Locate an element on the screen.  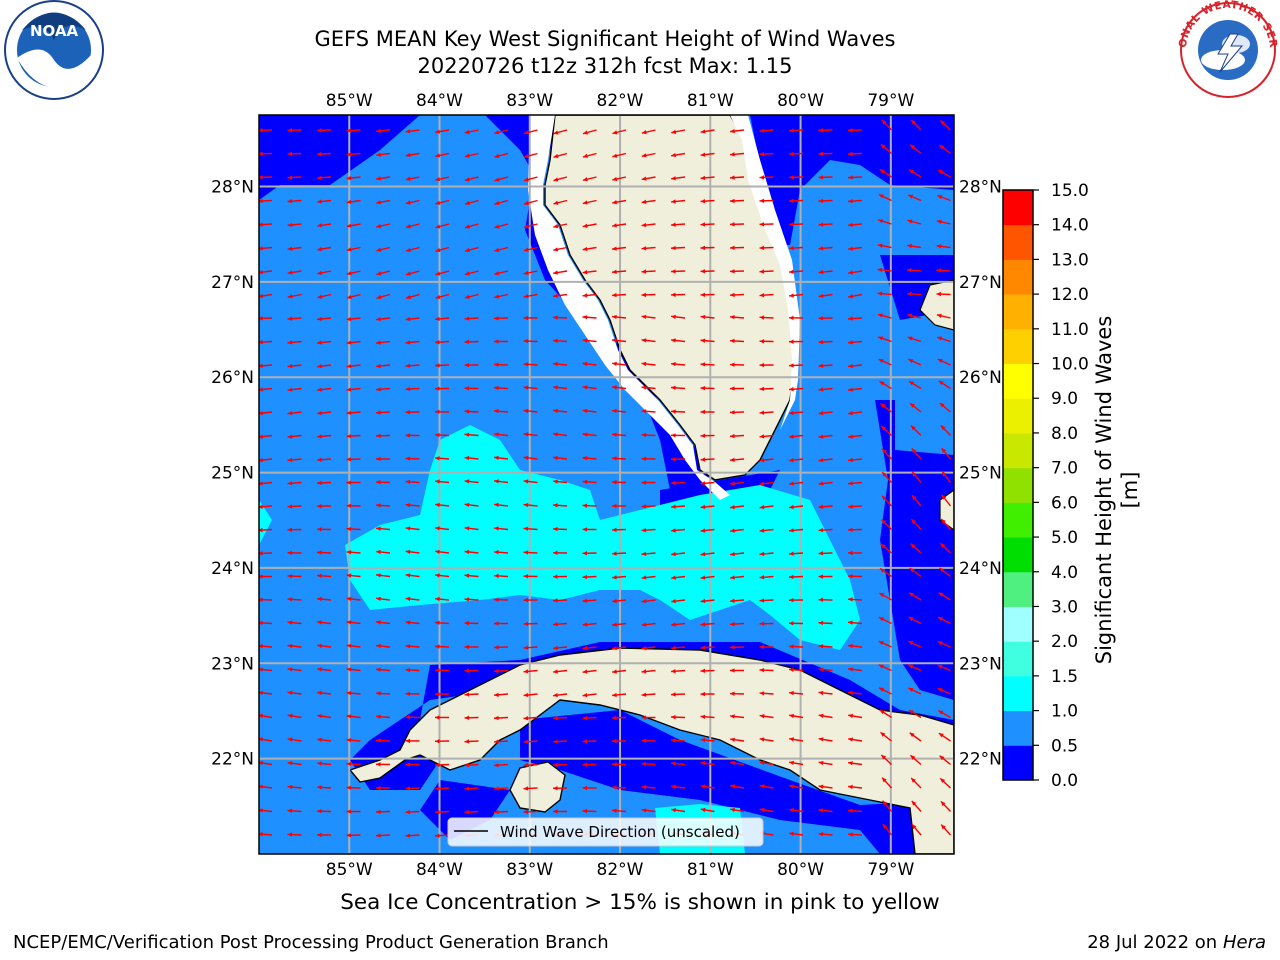
ocean-low-band-north is located at coordinates (339, 157).